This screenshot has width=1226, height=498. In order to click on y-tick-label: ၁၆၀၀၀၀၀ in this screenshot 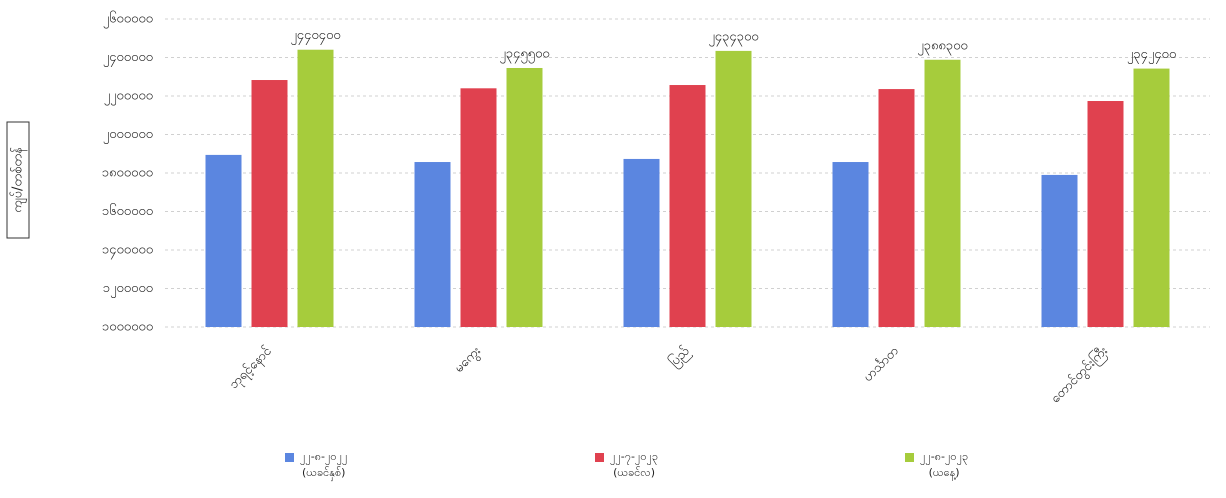, I will do `click(127, 211)`.